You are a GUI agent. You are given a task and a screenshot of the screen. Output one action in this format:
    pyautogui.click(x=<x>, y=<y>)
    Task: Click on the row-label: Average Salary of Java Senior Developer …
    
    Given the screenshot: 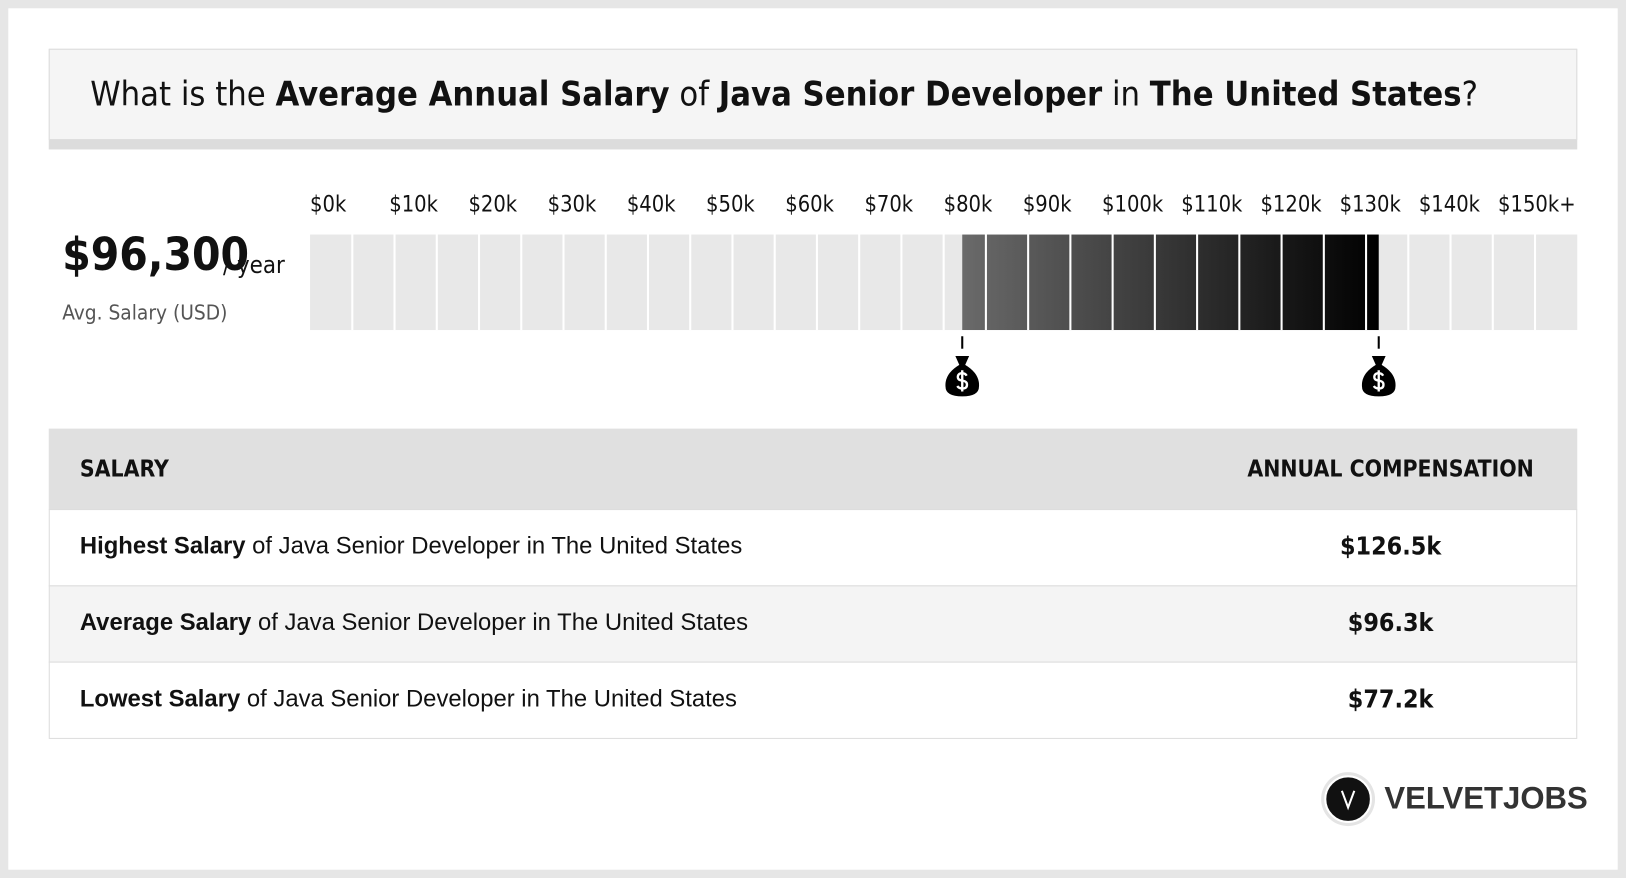 What is the action you would take?
    pyautogui.click(x=414, y=622)
    